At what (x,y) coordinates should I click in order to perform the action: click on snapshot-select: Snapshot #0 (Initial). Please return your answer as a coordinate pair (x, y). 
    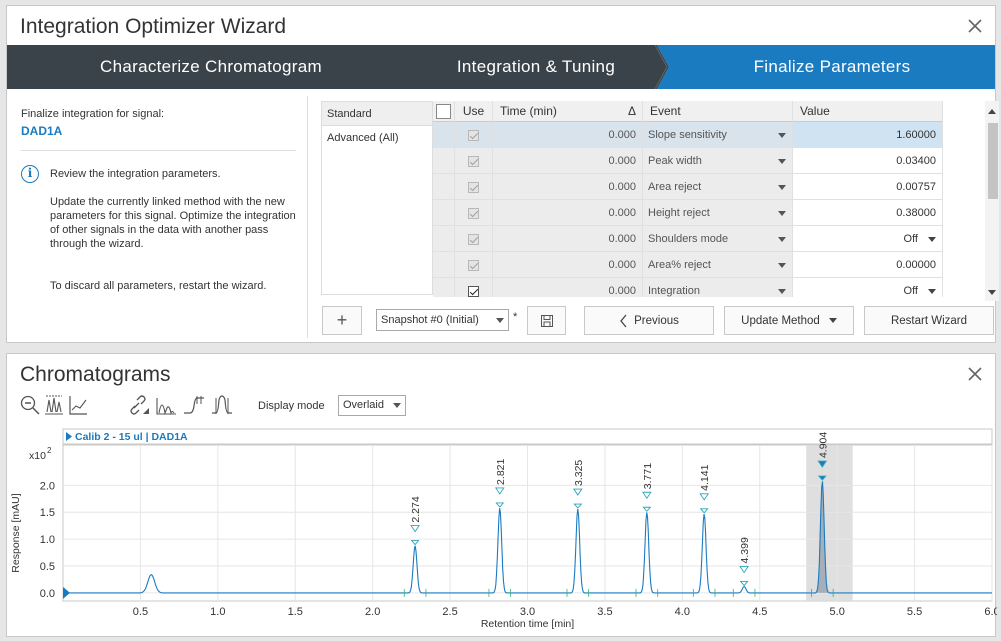
    Looking at the image, I should click on (442, 320).